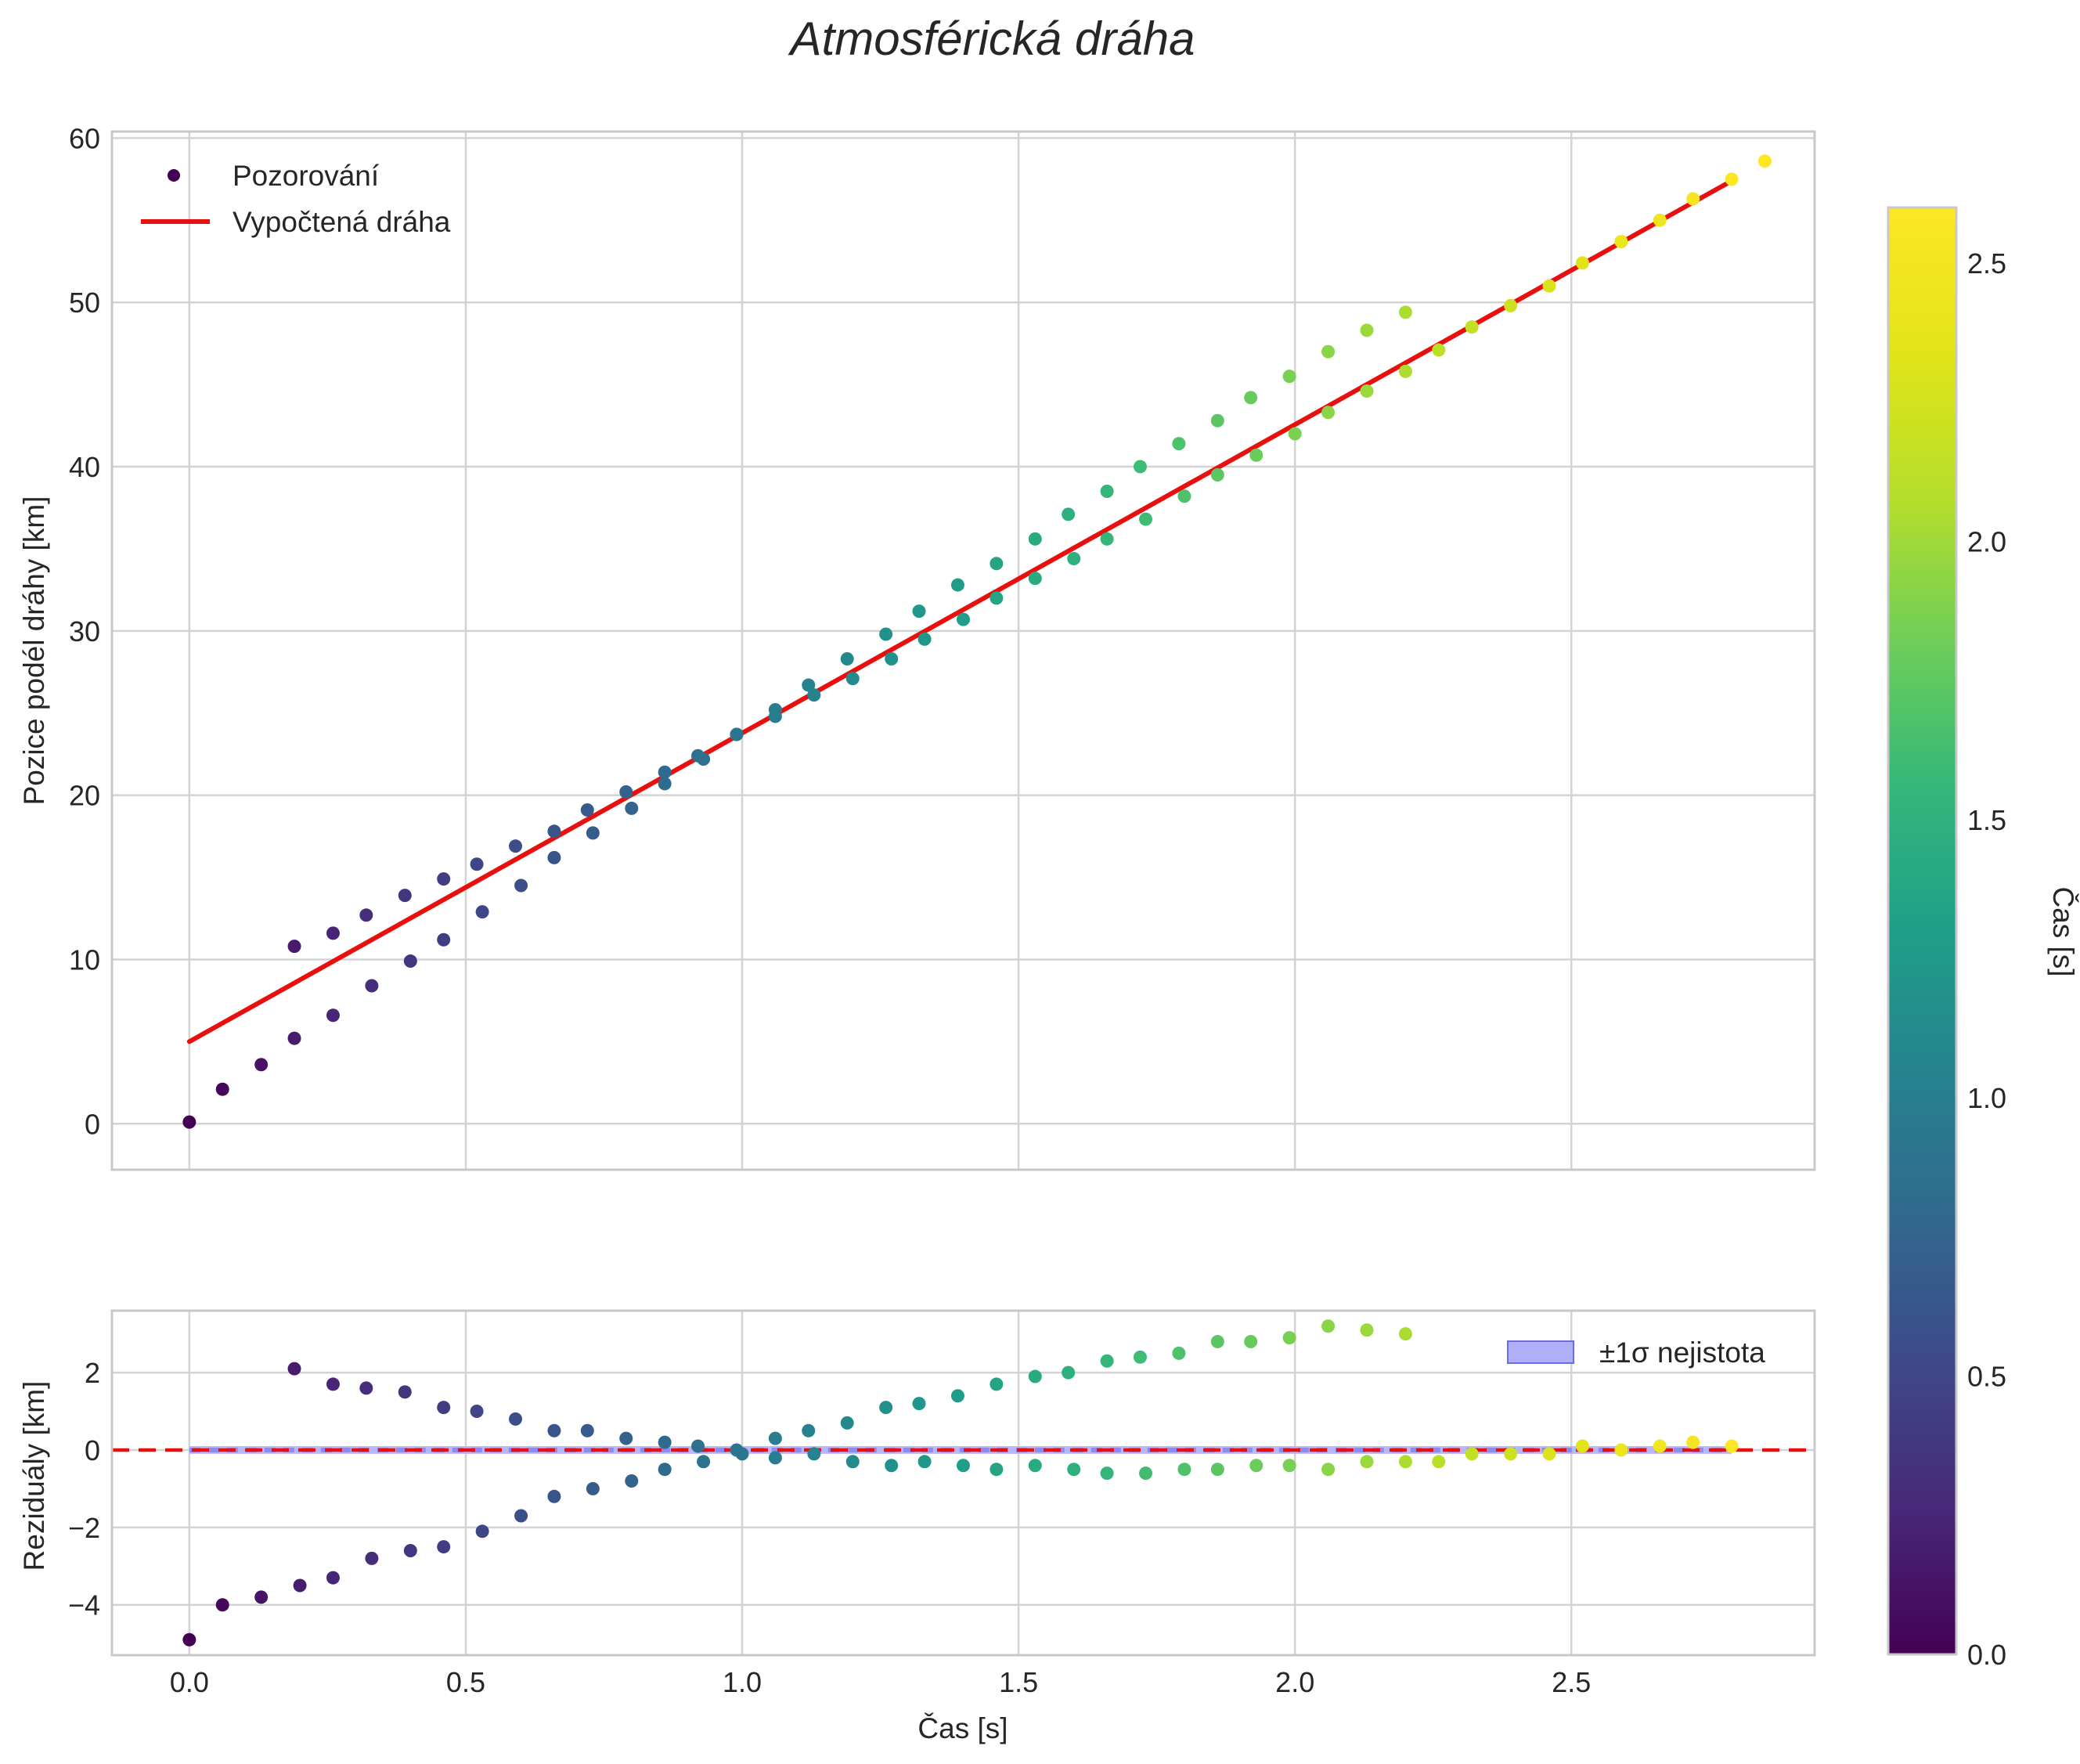 The image size is (2080, 1764). I want to click on x-tick-label: 0.0, so click(189, 1682).